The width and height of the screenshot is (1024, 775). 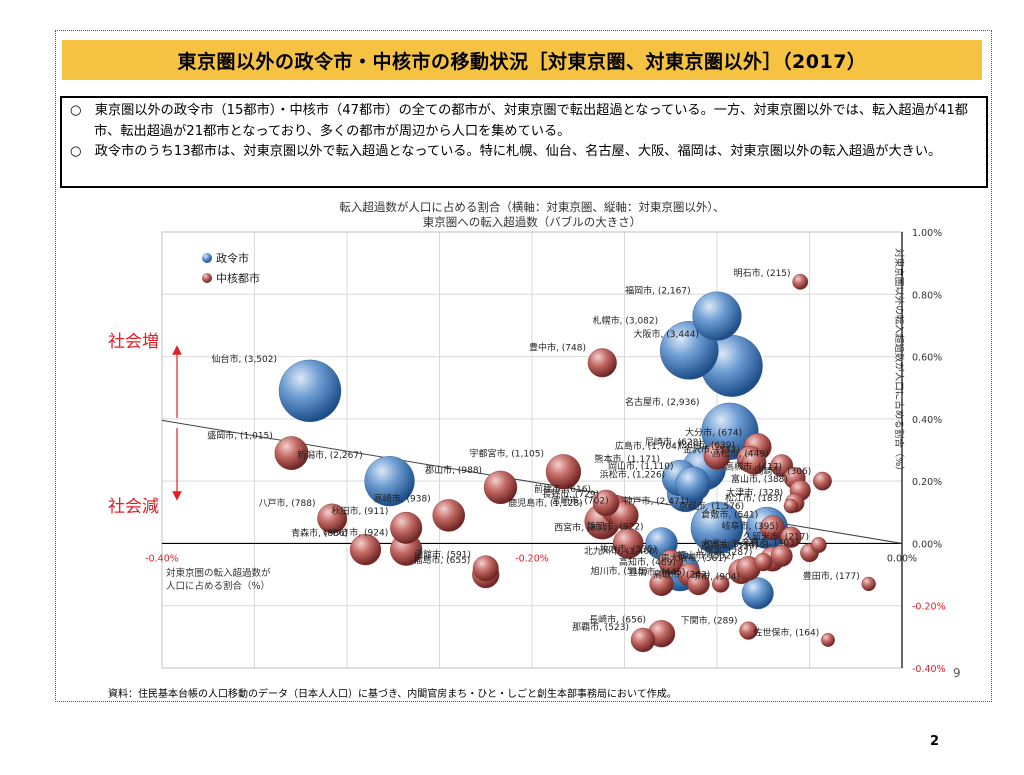 I want to click on city-label: 熊本市, (1,171), so click(x=628, y=459).